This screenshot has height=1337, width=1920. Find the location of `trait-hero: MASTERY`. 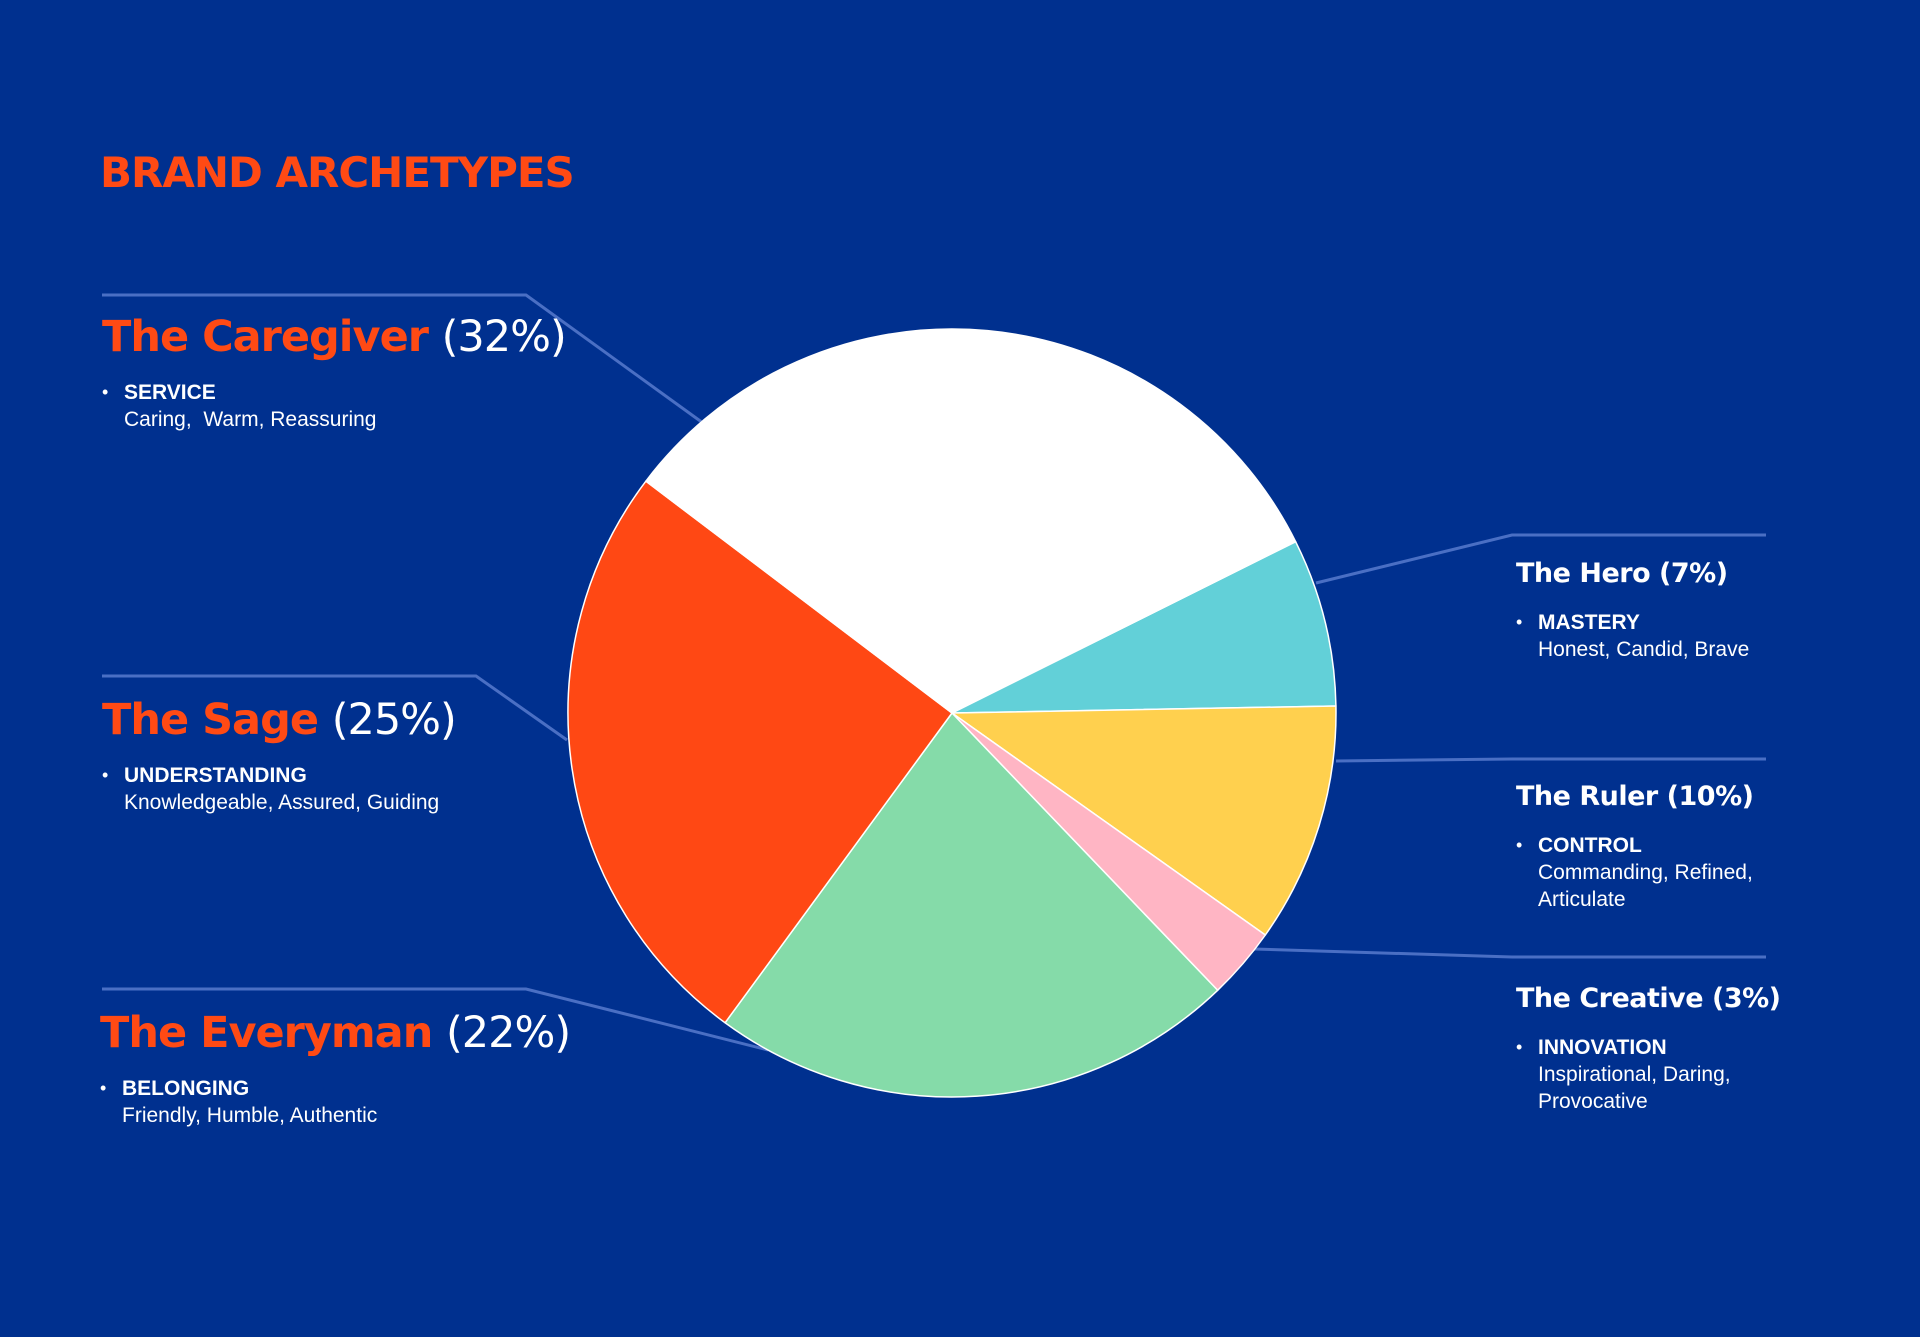

trait-hero: MASTERY is located at coordinates (1589, 622).